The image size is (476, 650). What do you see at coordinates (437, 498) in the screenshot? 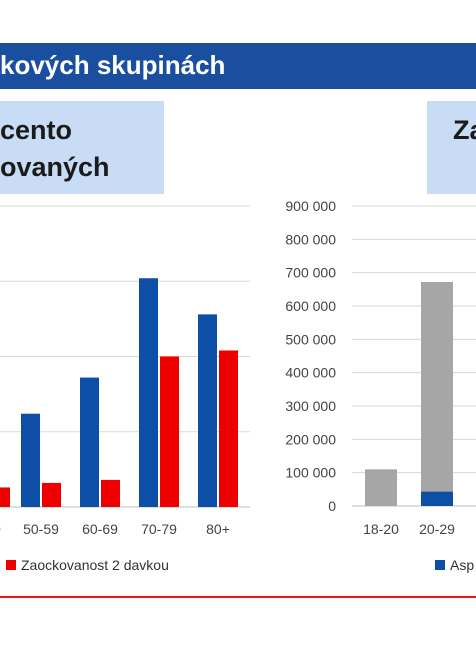
I see `right-bar-blue` at bounding box center [437, 498].